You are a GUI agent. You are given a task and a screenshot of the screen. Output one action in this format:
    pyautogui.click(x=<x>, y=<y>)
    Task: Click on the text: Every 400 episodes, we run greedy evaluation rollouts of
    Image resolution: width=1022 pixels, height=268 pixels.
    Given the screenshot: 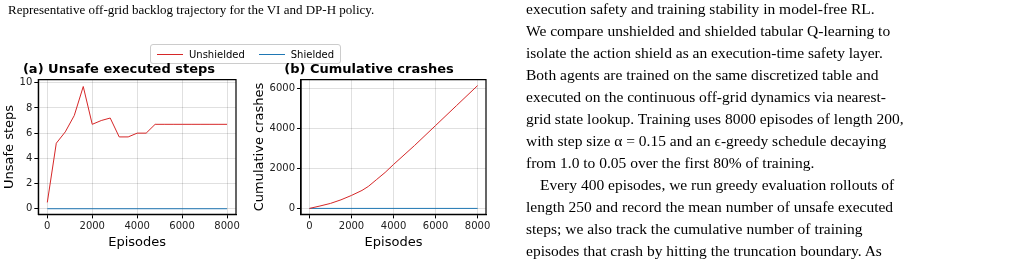 What is the action you would take?
    pyautogui.click(x=717, y=185)
    